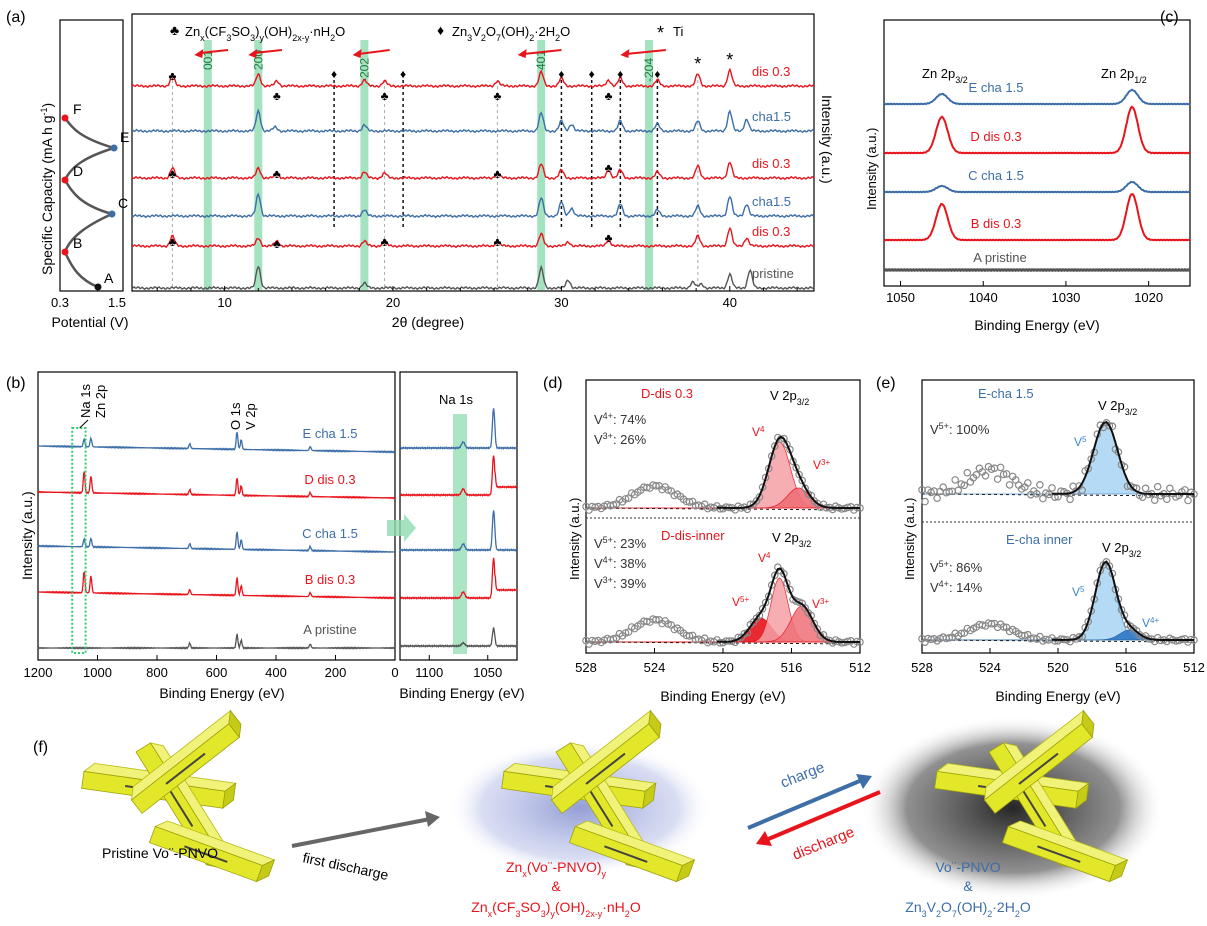  I want to click on x-tick-label: 524, so click(990, 667).